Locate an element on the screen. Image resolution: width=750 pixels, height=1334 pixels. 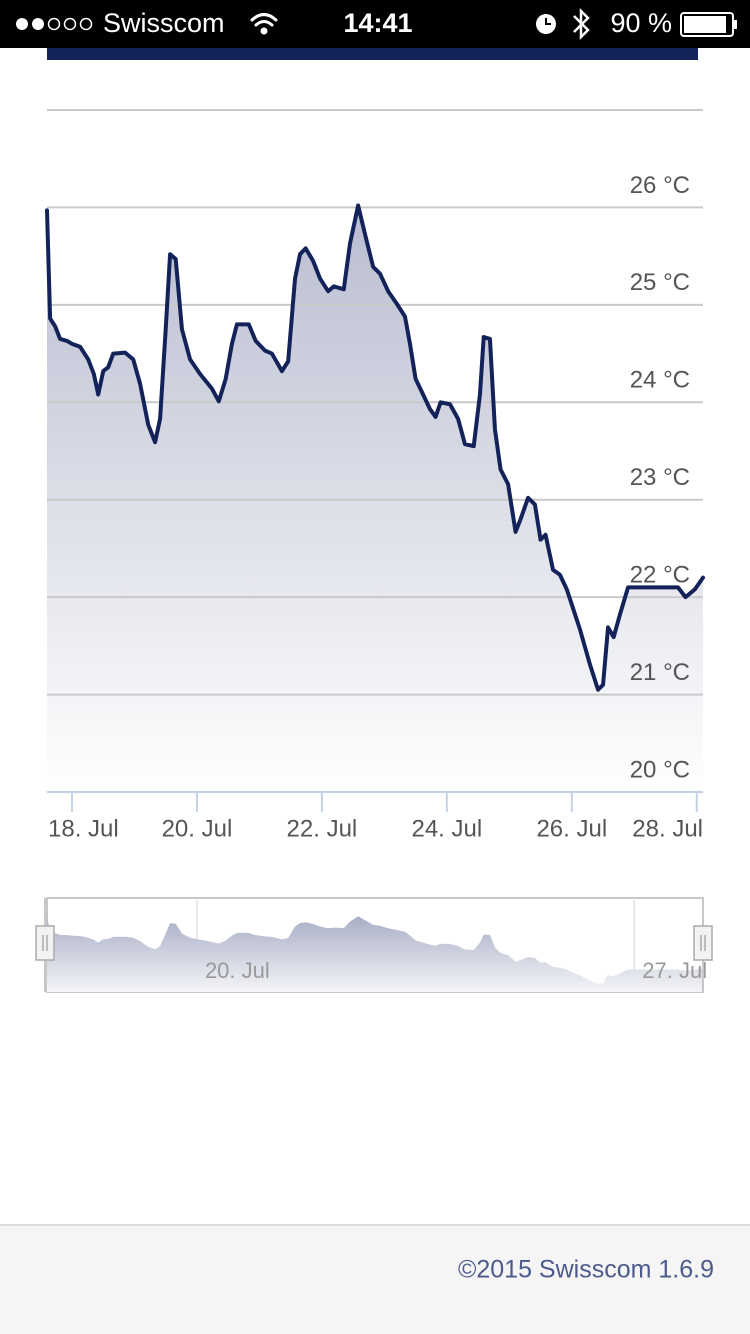
x-tick-label: 26. Jul is located at coordinates (571, 828).